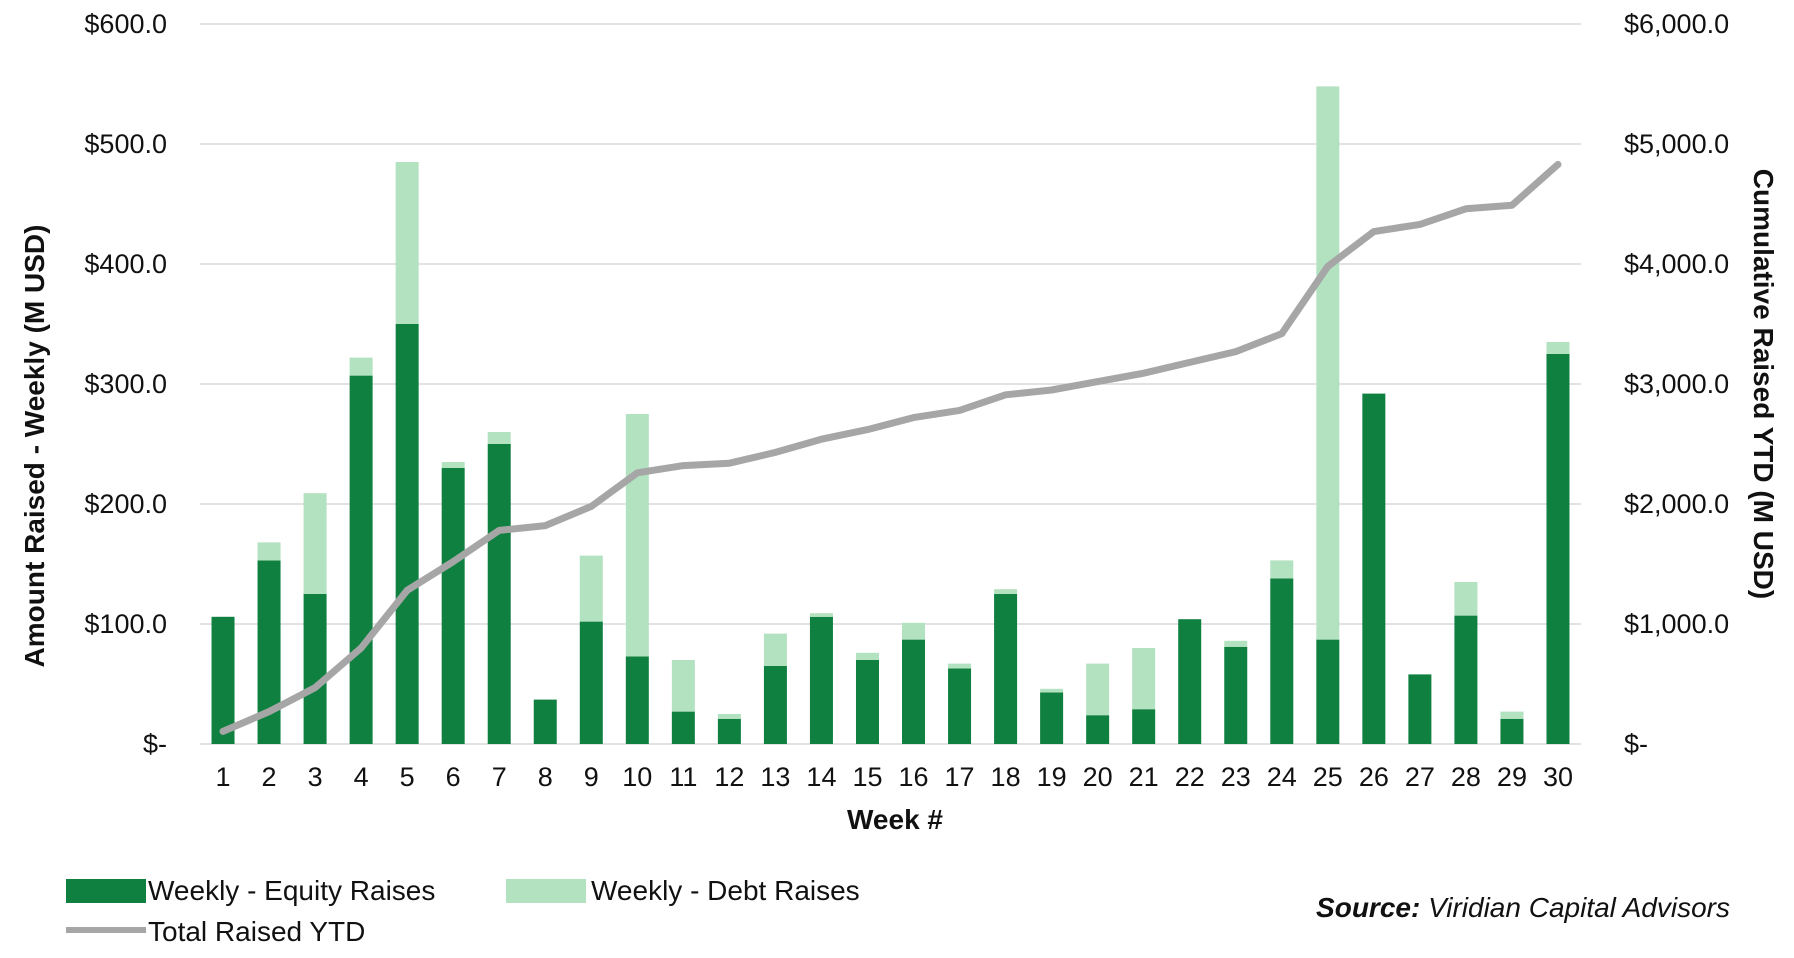 This screenshot has width=1794, height=958. What do you see at coordinates (125, 264) in the screenshot?
I see `y-tick-left: $400.0` at bounding box center [125, 264].